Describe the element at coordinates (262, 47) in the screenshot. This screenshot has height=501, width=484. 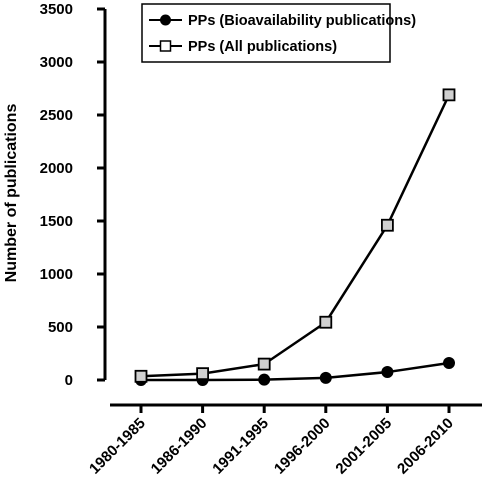
I see `legend-label-2: PPs (All publications)` at that location.